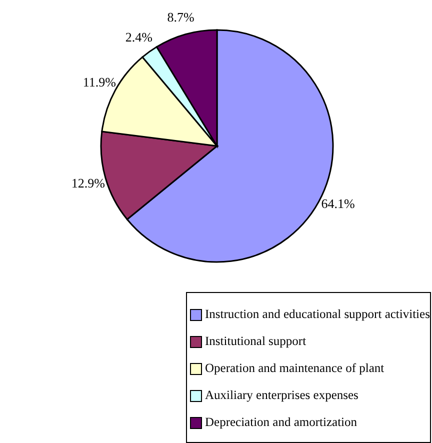  Describe the element at coordinates (317, 314) in the screenshot. I see `legend-label: Instruction and educational support activities` at that location.